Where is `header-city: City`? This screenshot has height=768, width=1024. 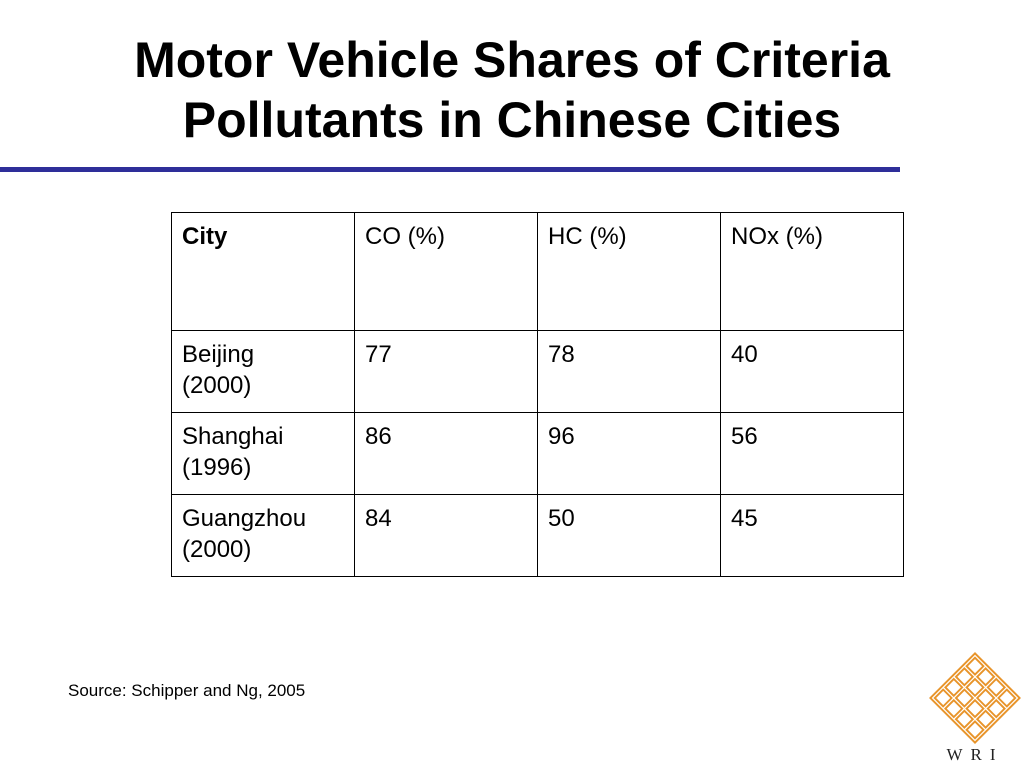
header-city: City is located at coordinates (263, 271).